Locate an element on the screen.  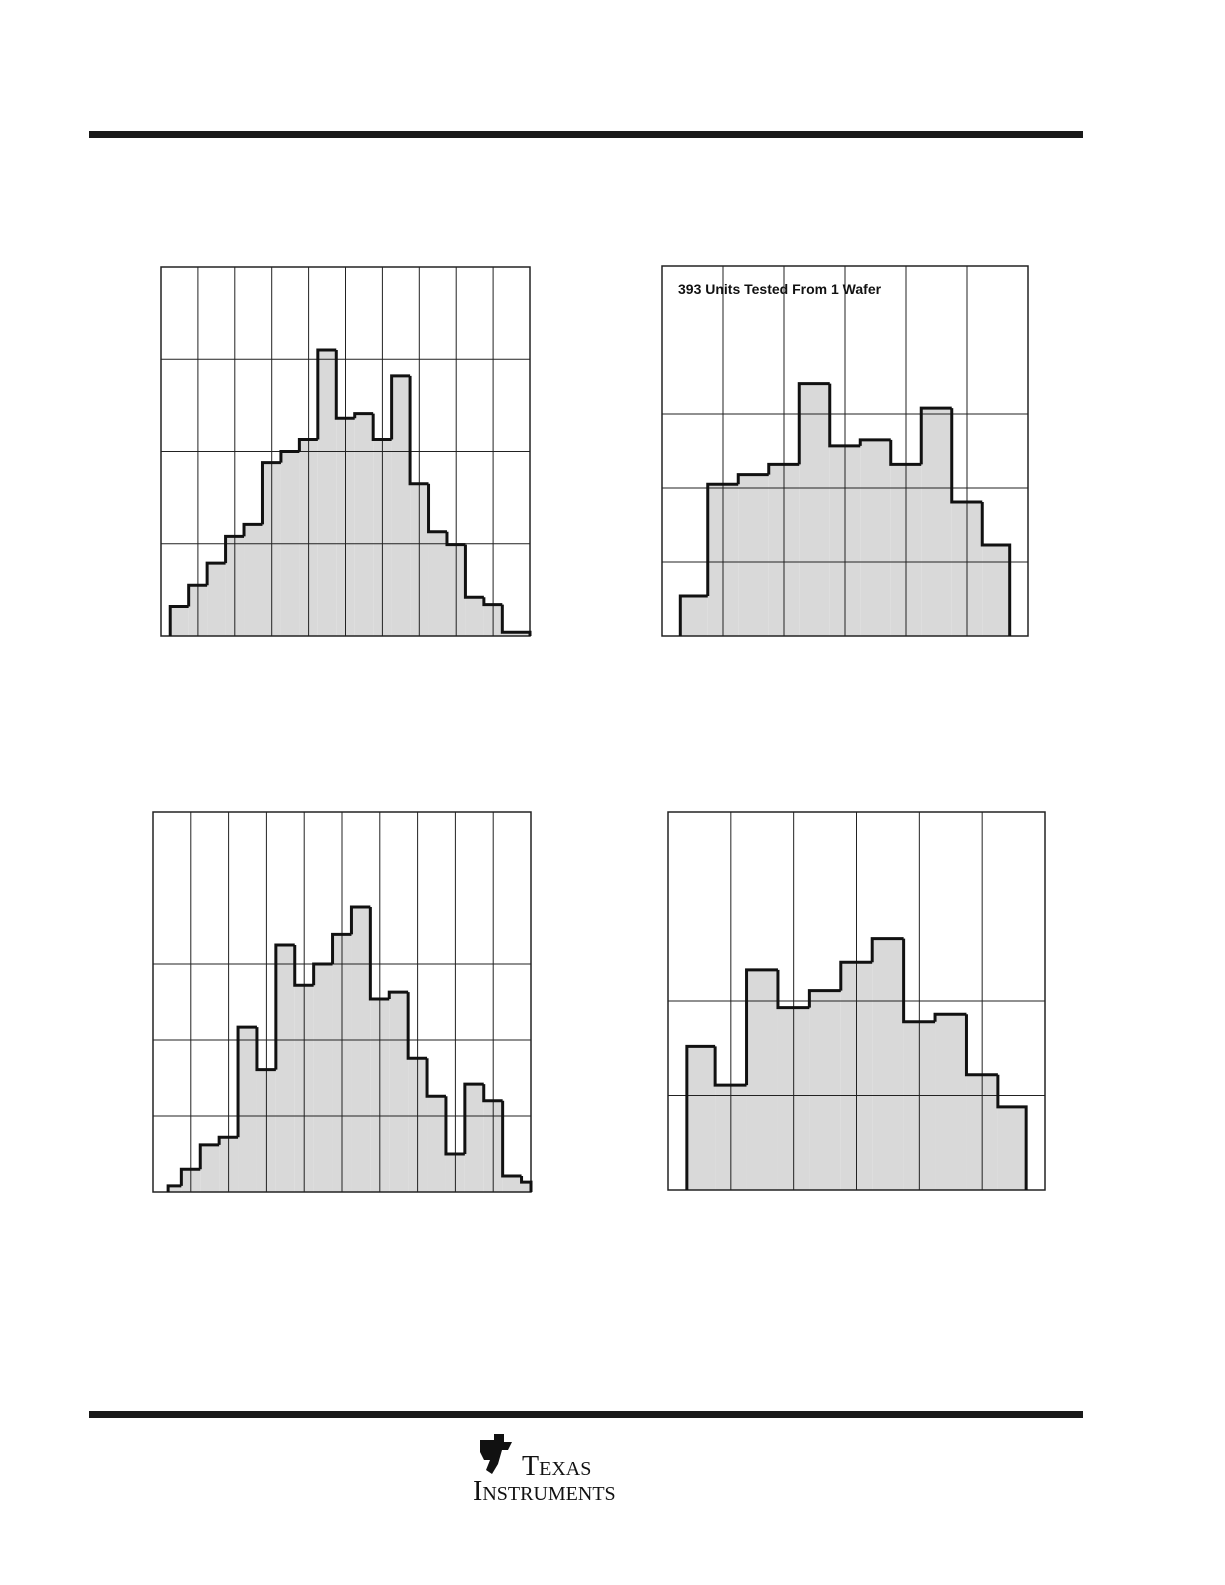
logo-text: Texas is located at coordinates (556, 1466).